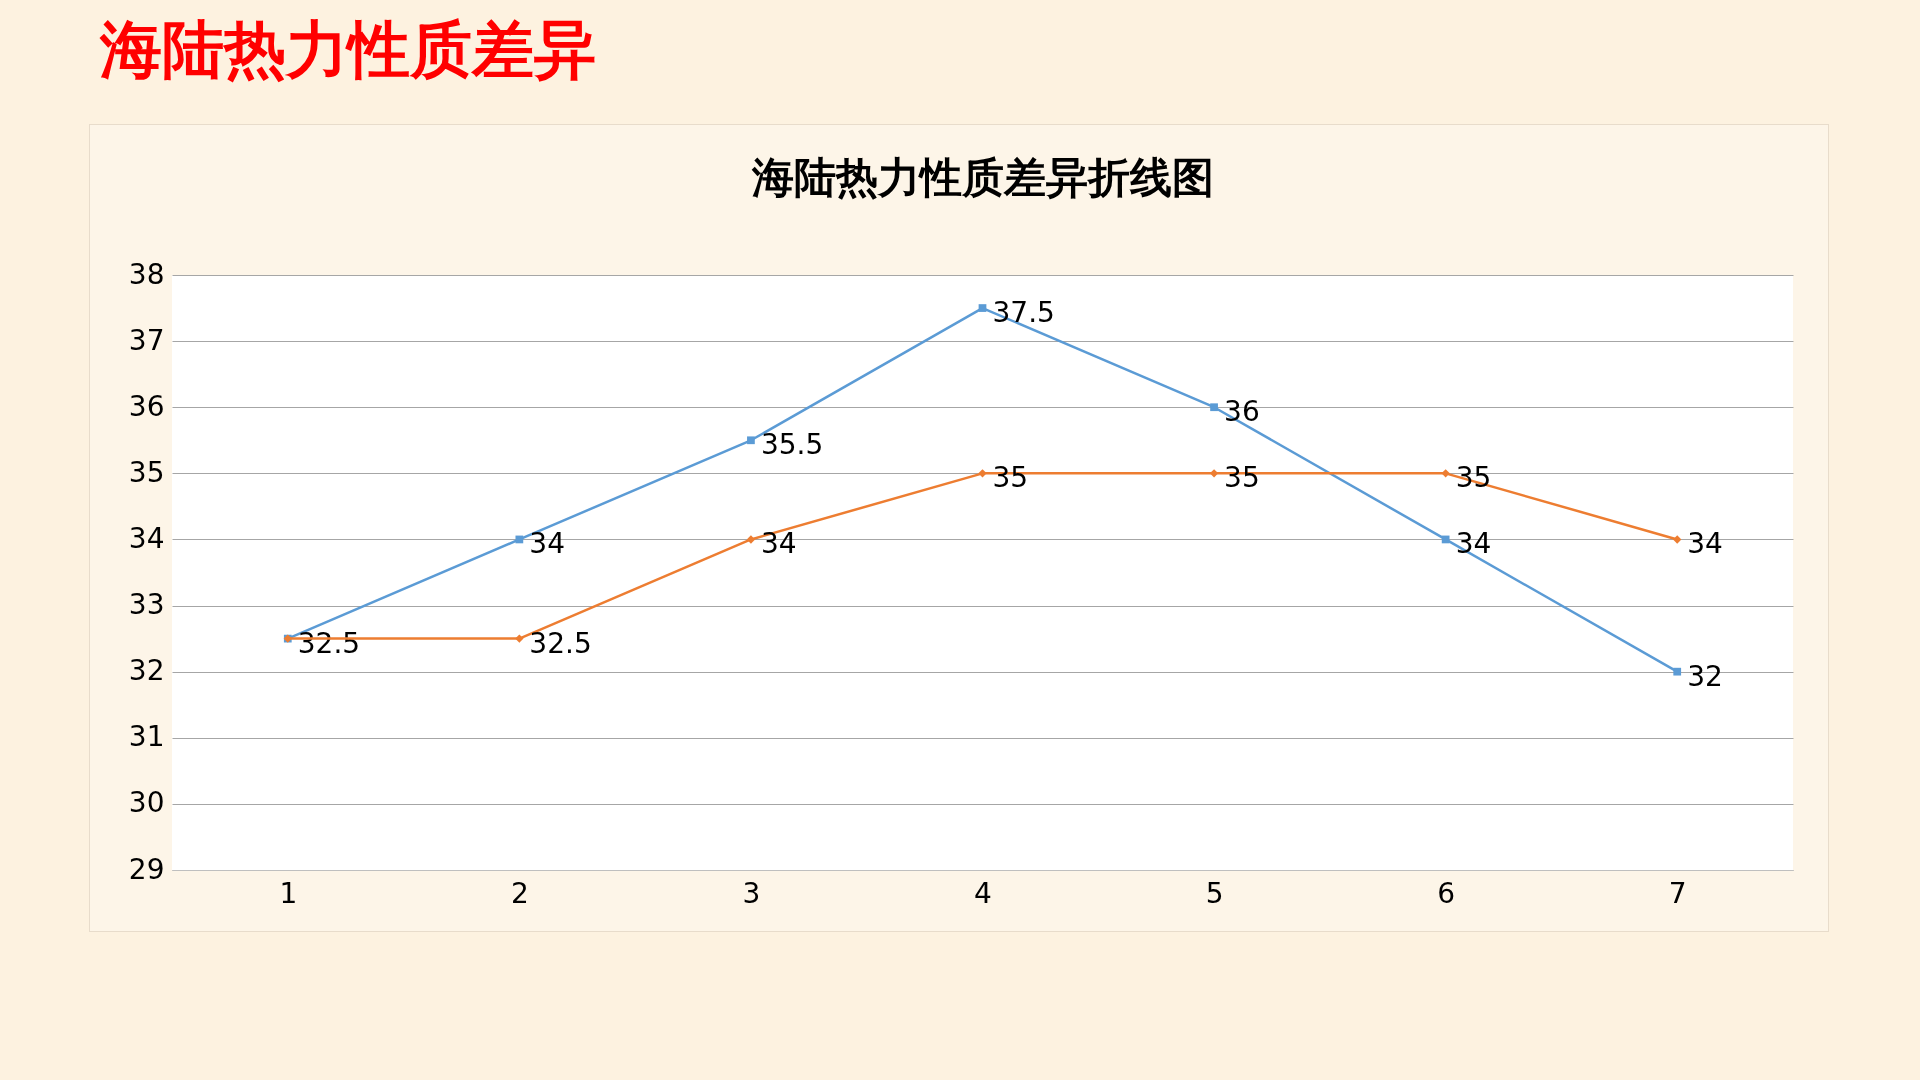 The image size is (1920, 1080). Describe the element at coordinates (983, 893) in the screenshot. I see `x-tick-label: 4` at that location.